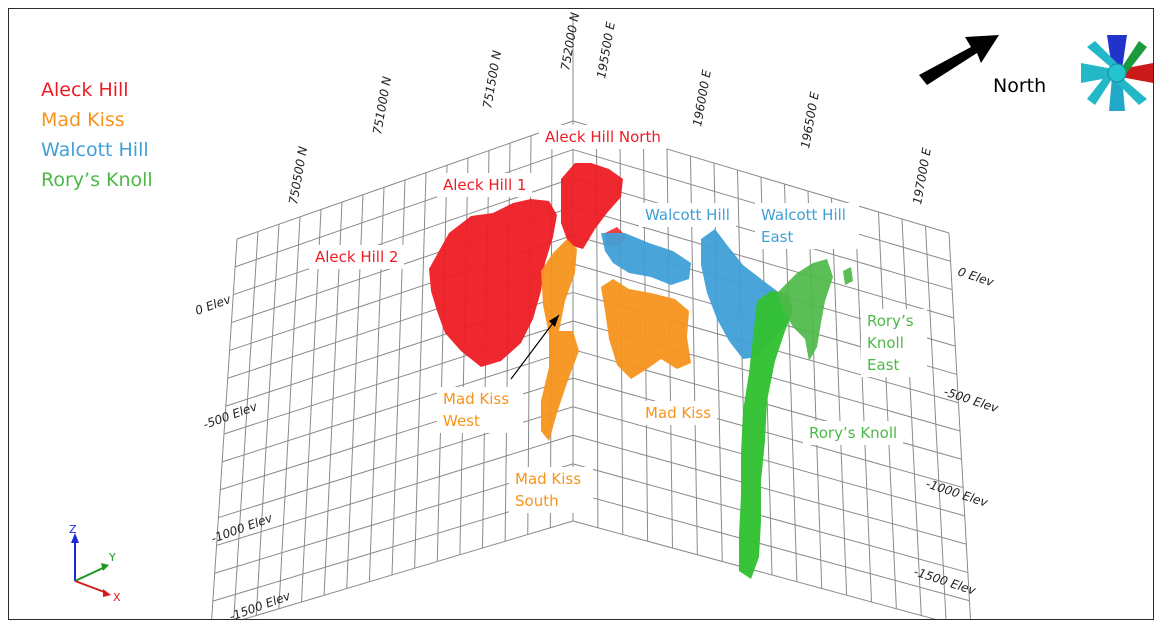 The image size is (1162, 628). What do you see at coordinates (112, 557) in the screenshot?
I see `triad-y-label: Y` at bounding box center [112, 557].